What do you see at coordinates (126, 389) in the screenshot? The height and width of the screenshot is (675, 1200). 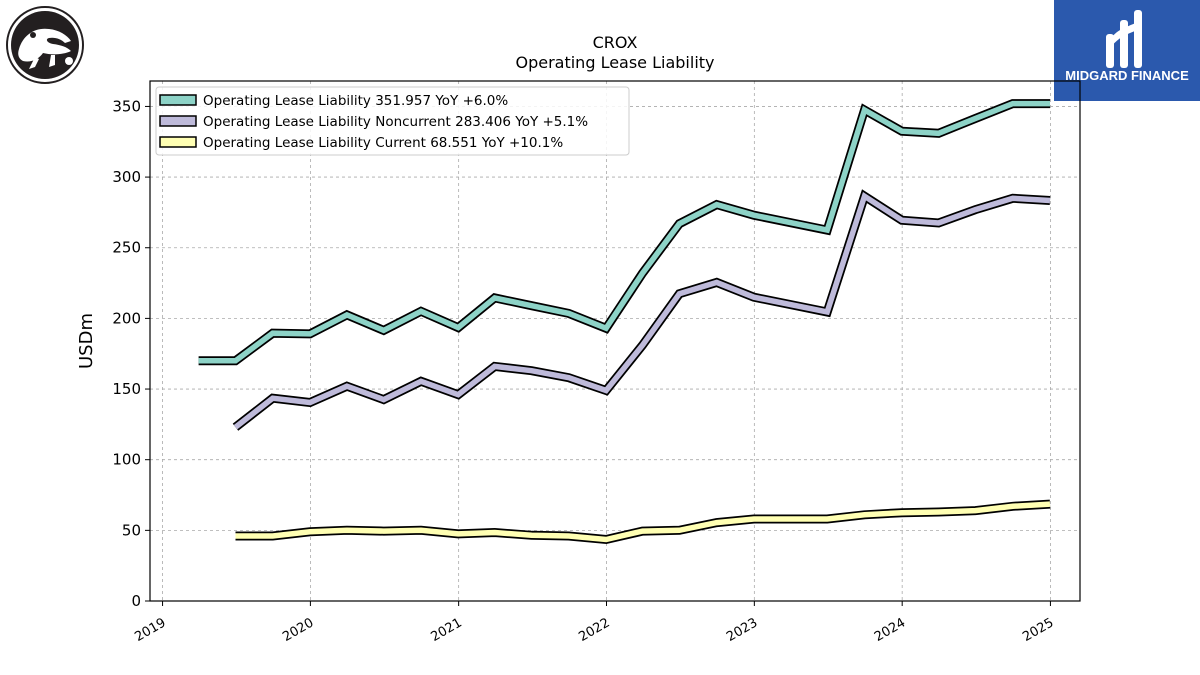 I see `y-tick-label: 150` at bounding box center [126, 389].